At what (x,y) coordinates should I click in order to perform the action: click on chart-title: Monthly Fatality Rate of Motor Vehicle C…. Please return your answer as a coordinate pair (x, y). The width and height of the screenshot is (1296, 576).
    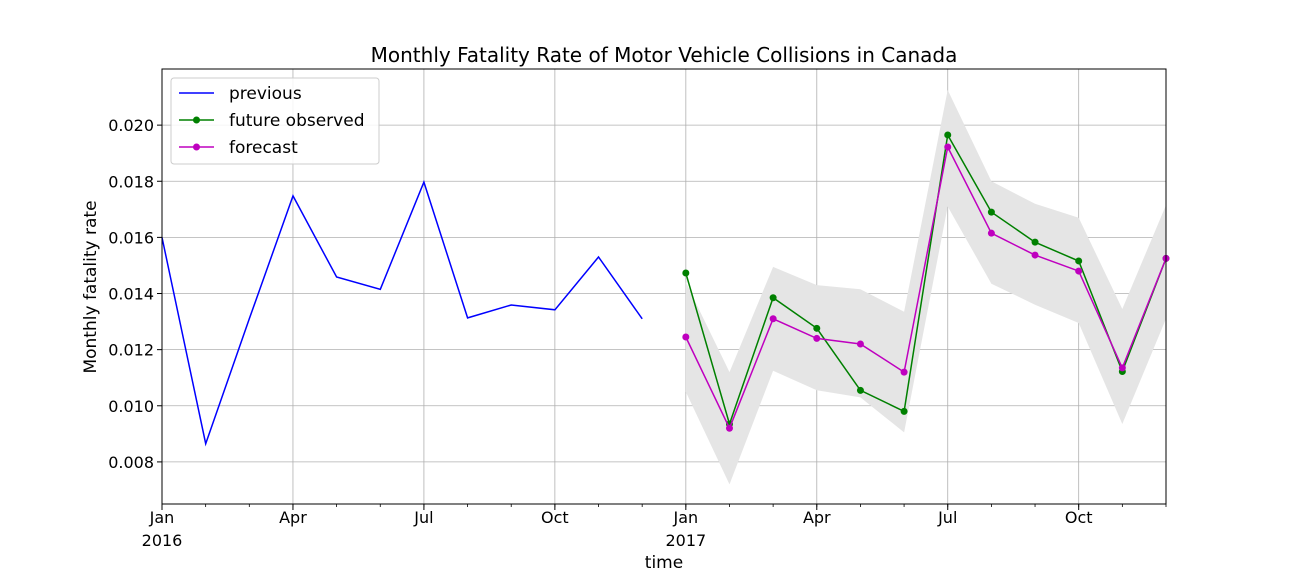
    Looking at the image, I should click on (664, 55).